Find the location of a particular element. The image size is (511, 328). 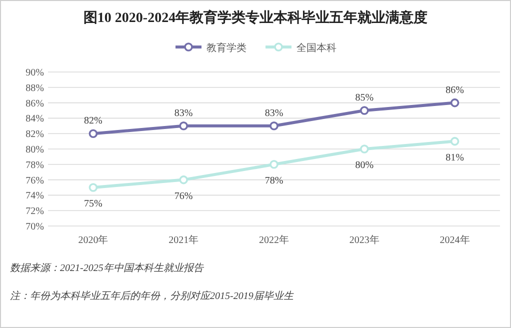

y-tick-label: 88% is located at coordinates (35, 88).